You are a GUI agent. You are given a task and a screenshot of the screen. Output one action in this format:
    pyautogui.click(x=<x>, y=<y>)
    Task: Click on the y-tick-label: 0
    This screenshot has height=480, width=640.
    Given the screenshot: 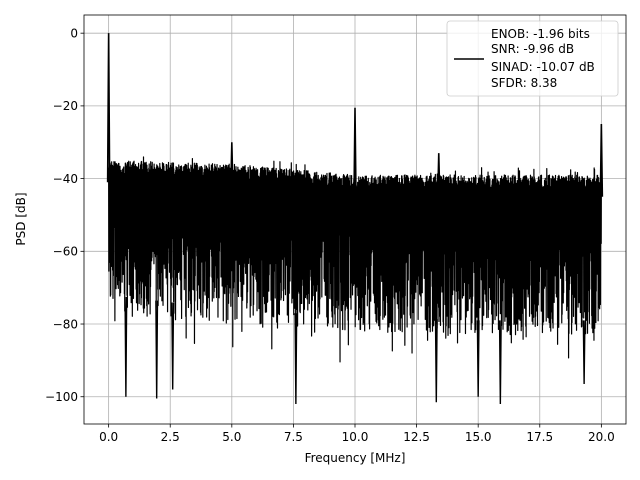 What is the action you would take?
    pyautogui.click(x=74, y=33)
    